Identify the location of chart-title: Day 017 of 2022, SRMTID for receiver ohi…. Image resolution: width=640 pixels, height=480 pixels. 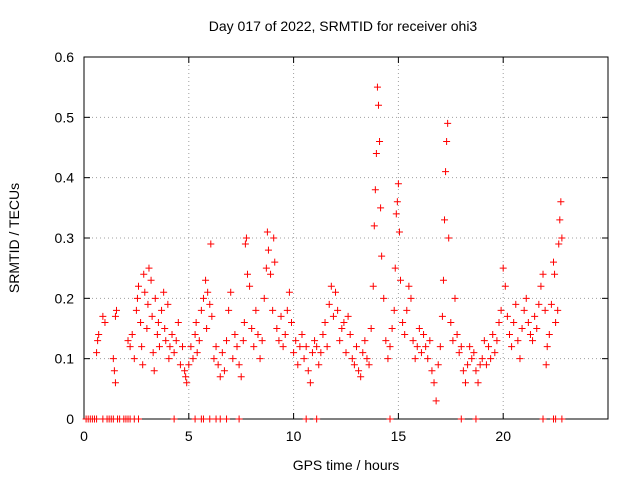
(343, 26).